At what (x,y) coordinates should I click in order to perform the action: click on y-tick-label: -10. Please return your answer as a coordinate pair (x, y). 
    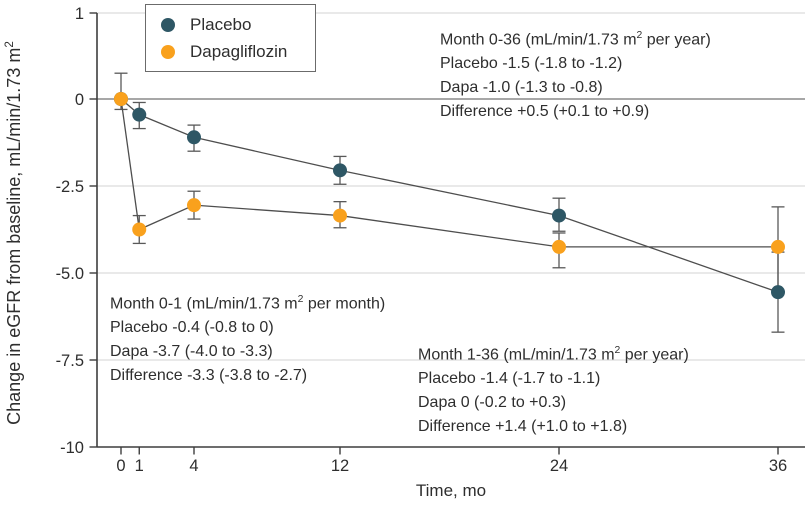
    Looking at the image, I should click on (72, 448).